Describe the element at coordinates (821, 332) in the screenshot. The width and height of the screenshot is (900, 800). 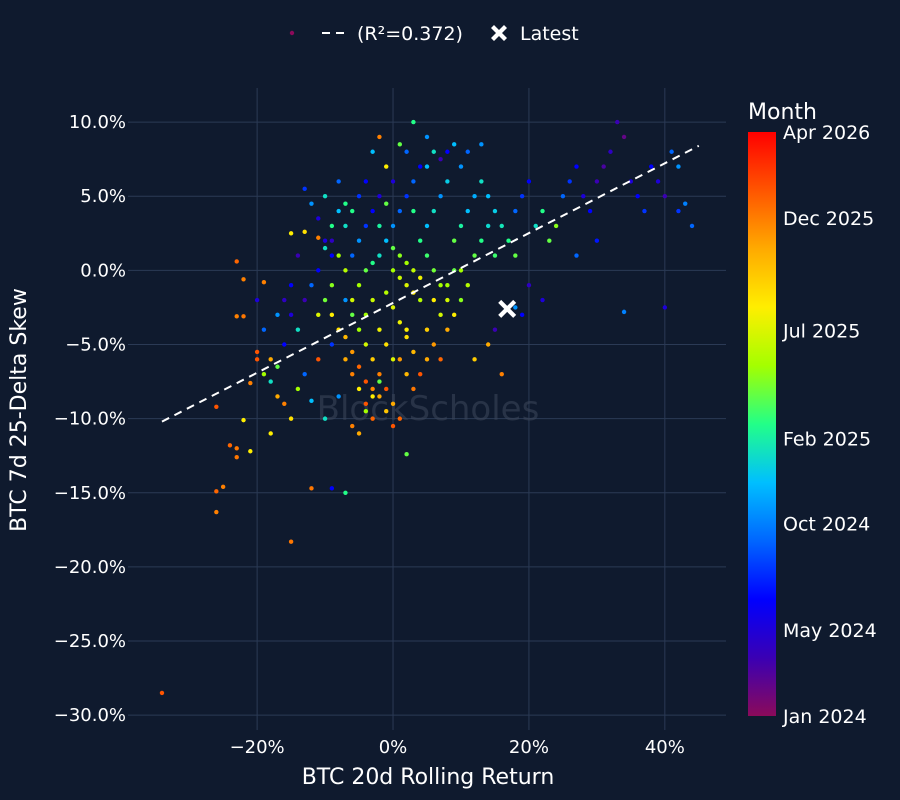
I see `colorbar-tick-label: Jul 2025` at that location.